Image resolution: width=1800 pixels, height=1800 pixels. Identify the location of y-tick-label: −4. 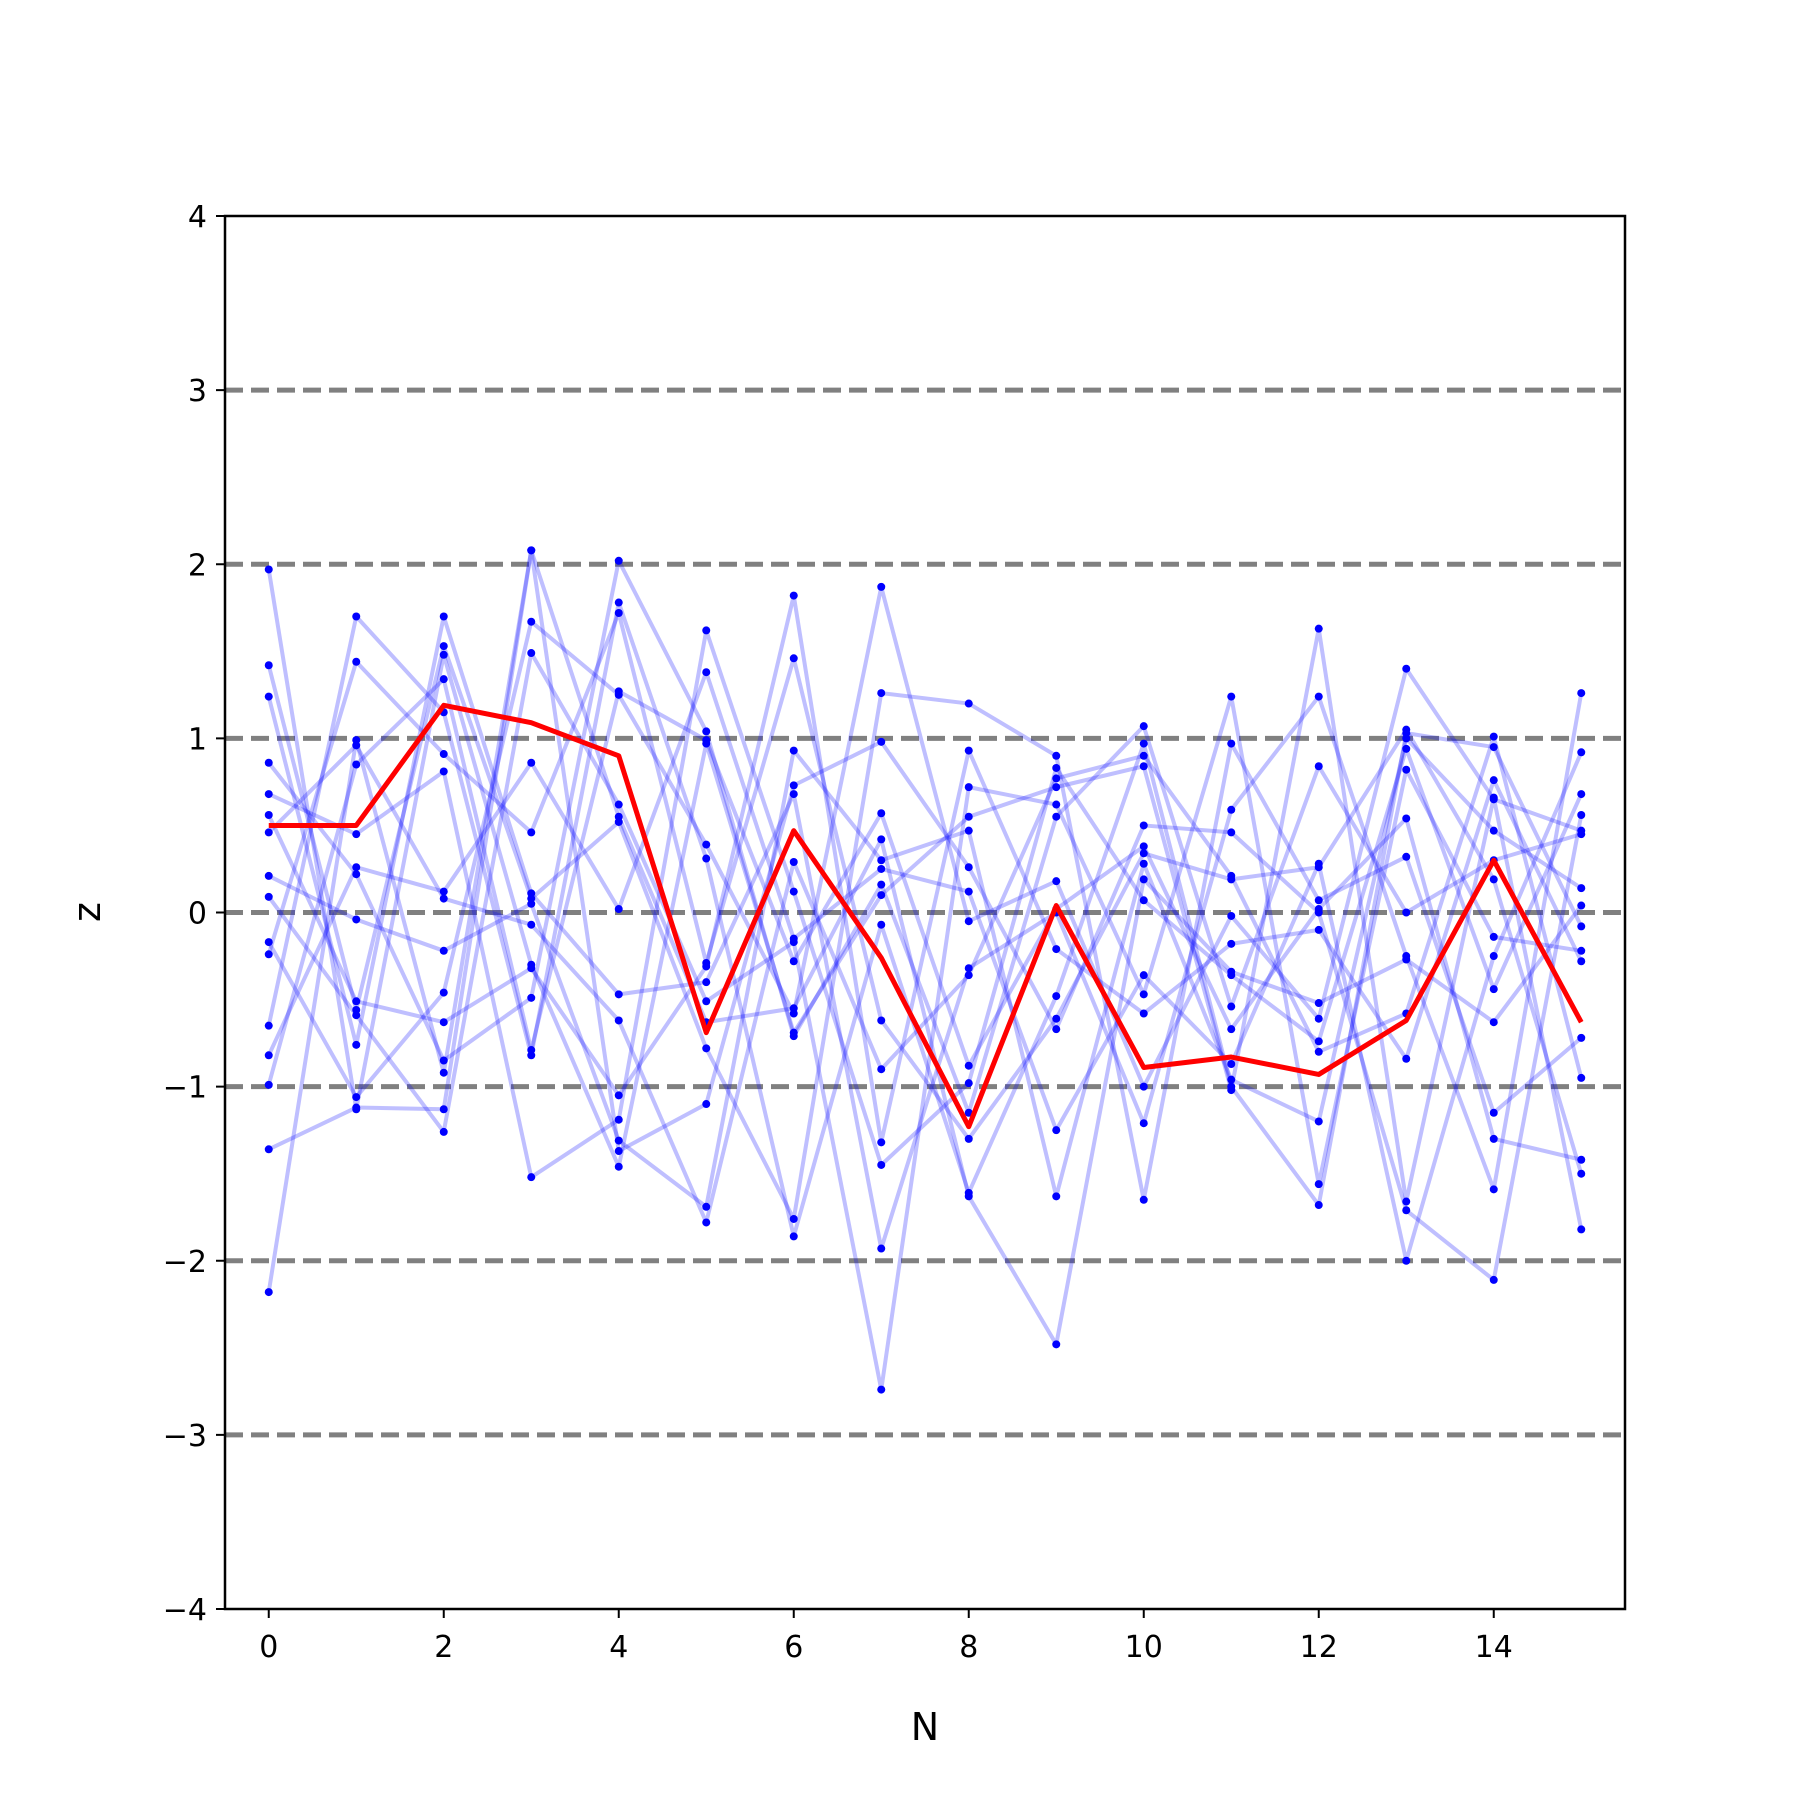
(185, 1610).